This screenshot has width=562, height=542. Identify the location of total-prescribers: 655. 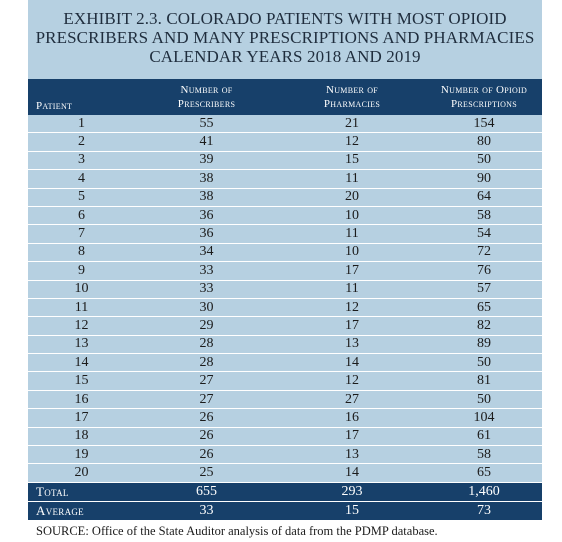
(206, 492).